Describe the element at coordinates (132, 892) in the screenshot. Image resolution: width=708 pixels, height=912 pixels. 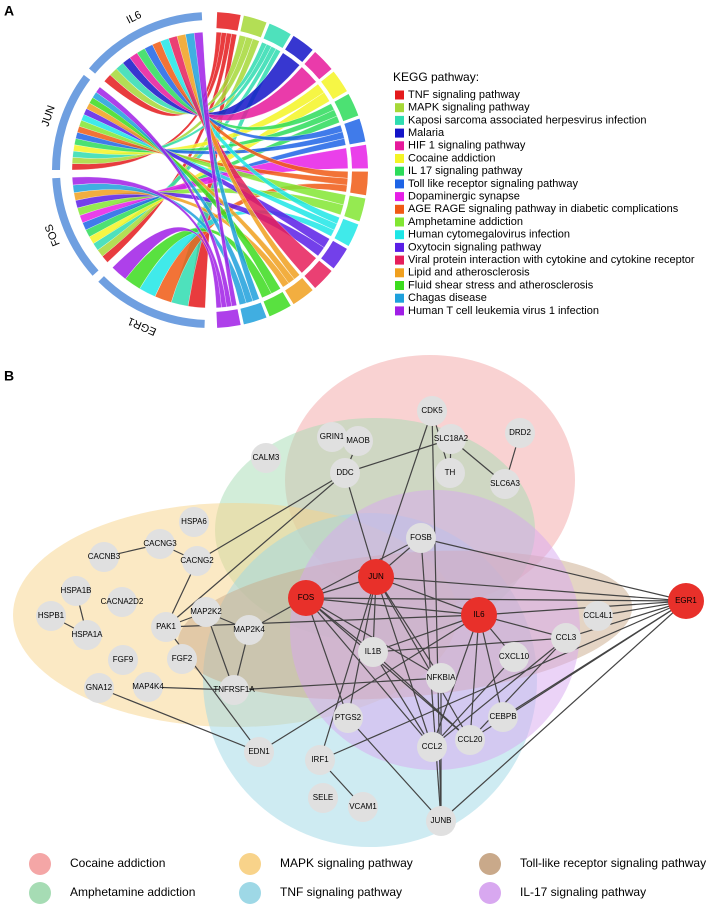
I see `legend-label: Amphetamine addiction` at that location.